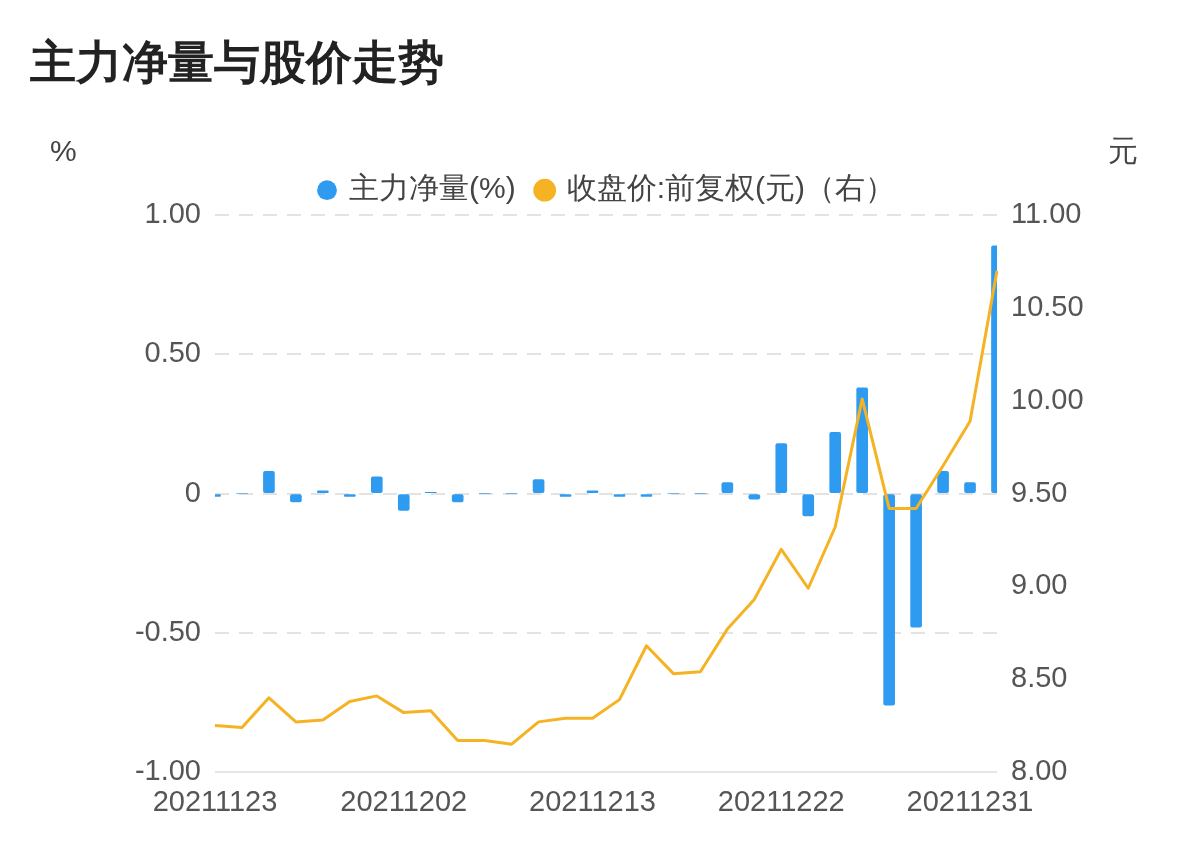 The height and width of the screenshot is (842, 1193). I want to click on x-tick-label: 20211231, so click(970, 801).